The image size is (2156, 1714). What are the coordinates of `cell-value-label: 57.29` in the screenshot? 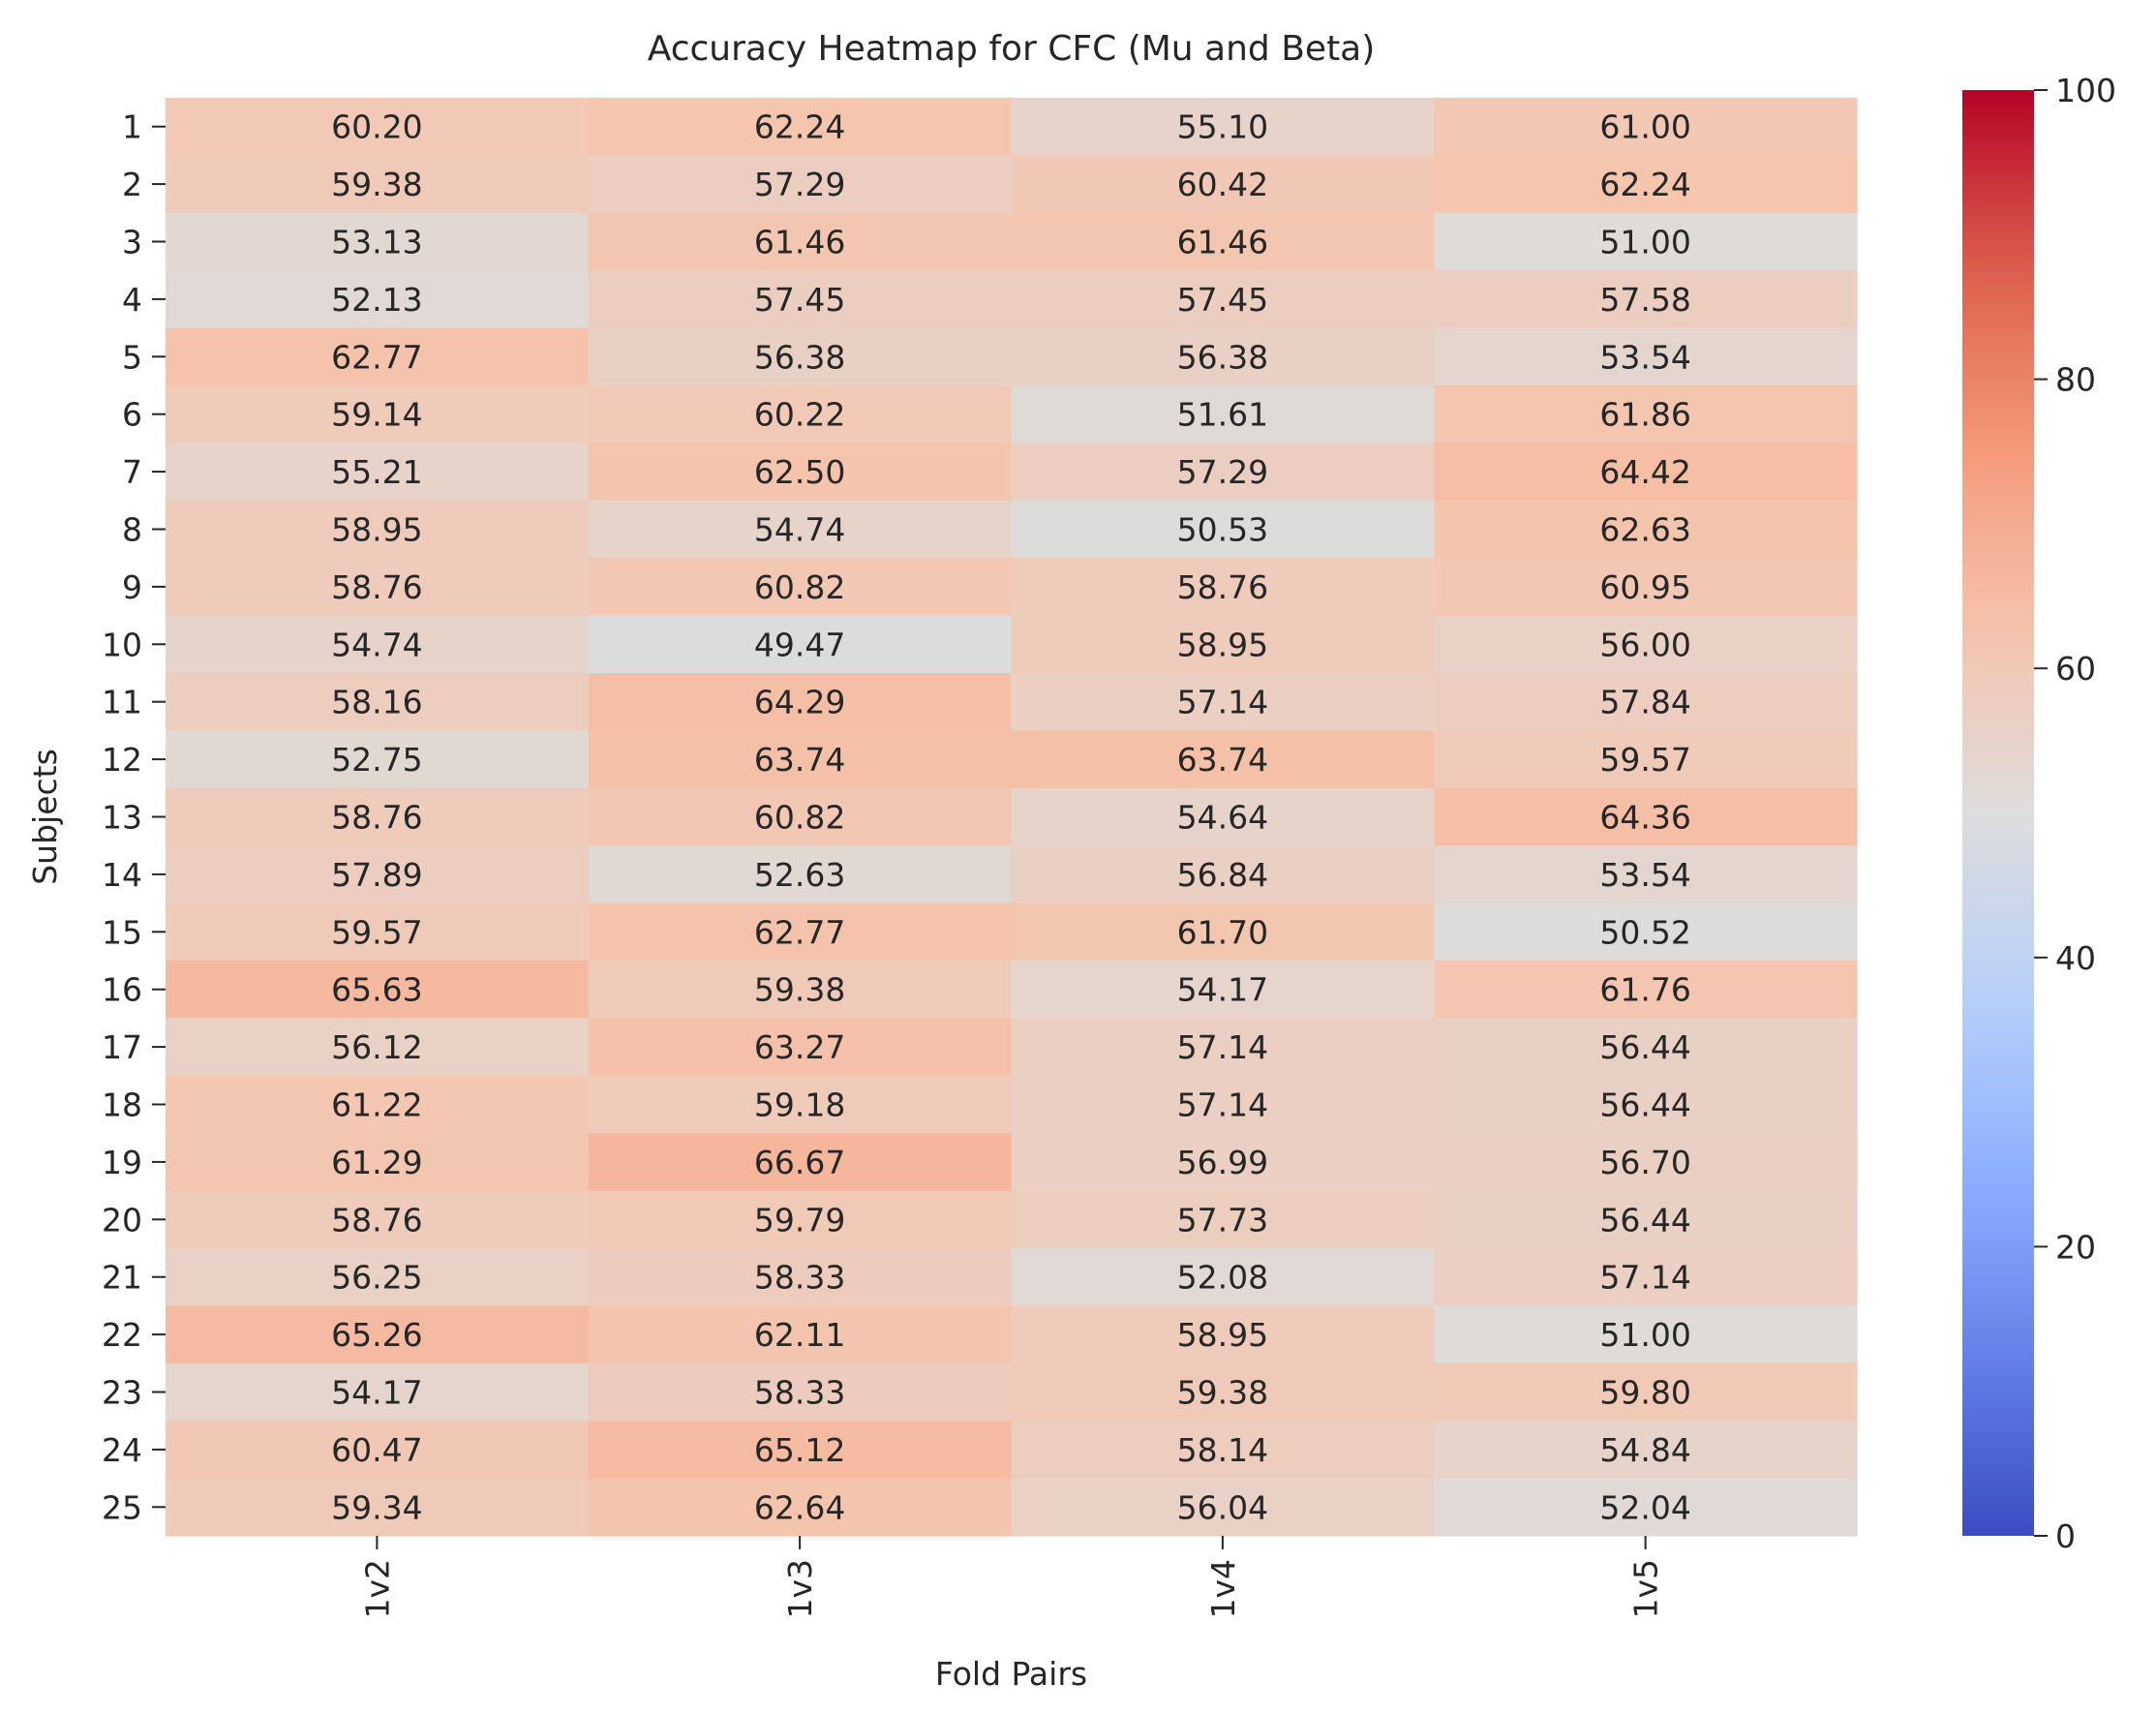 It's located at (800, 184).